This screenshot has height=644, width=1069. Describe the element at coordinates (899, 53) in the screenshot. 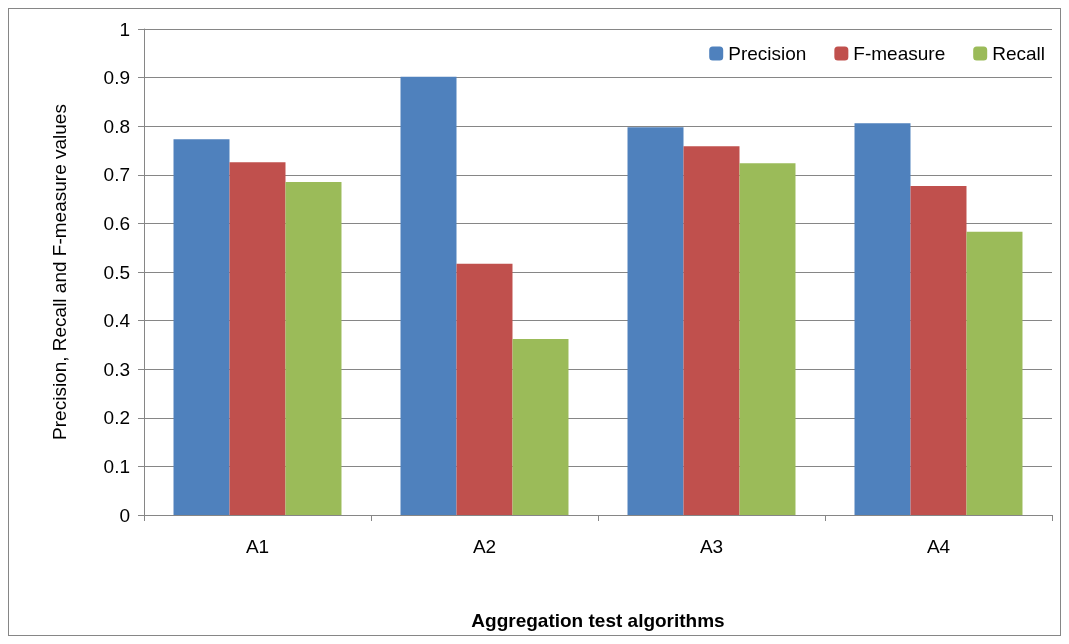

I see `legend-label: F-measure` at that location.